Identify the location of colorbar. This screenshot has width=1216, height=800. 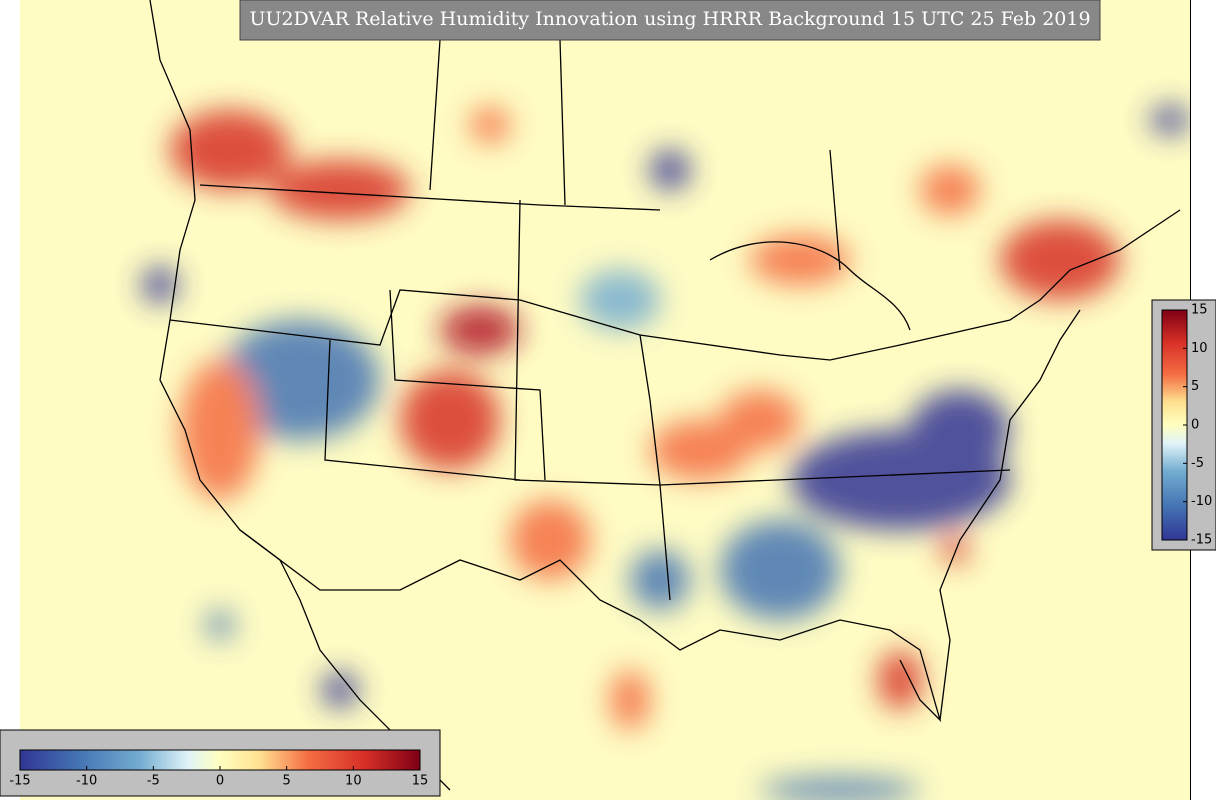
(1174, 425).